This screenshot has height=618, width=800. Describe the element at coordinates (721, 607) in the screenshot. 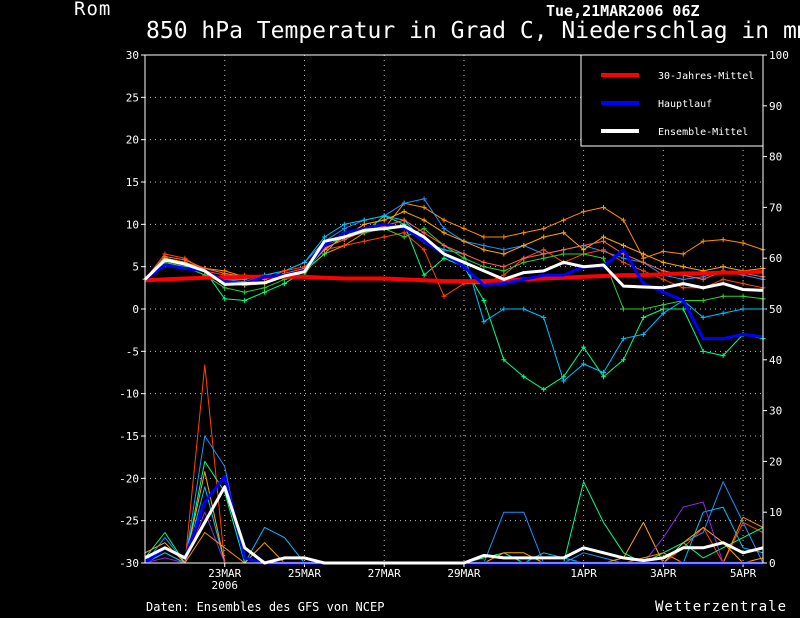

I see `brand-label: Wetterzentrale` at that location.